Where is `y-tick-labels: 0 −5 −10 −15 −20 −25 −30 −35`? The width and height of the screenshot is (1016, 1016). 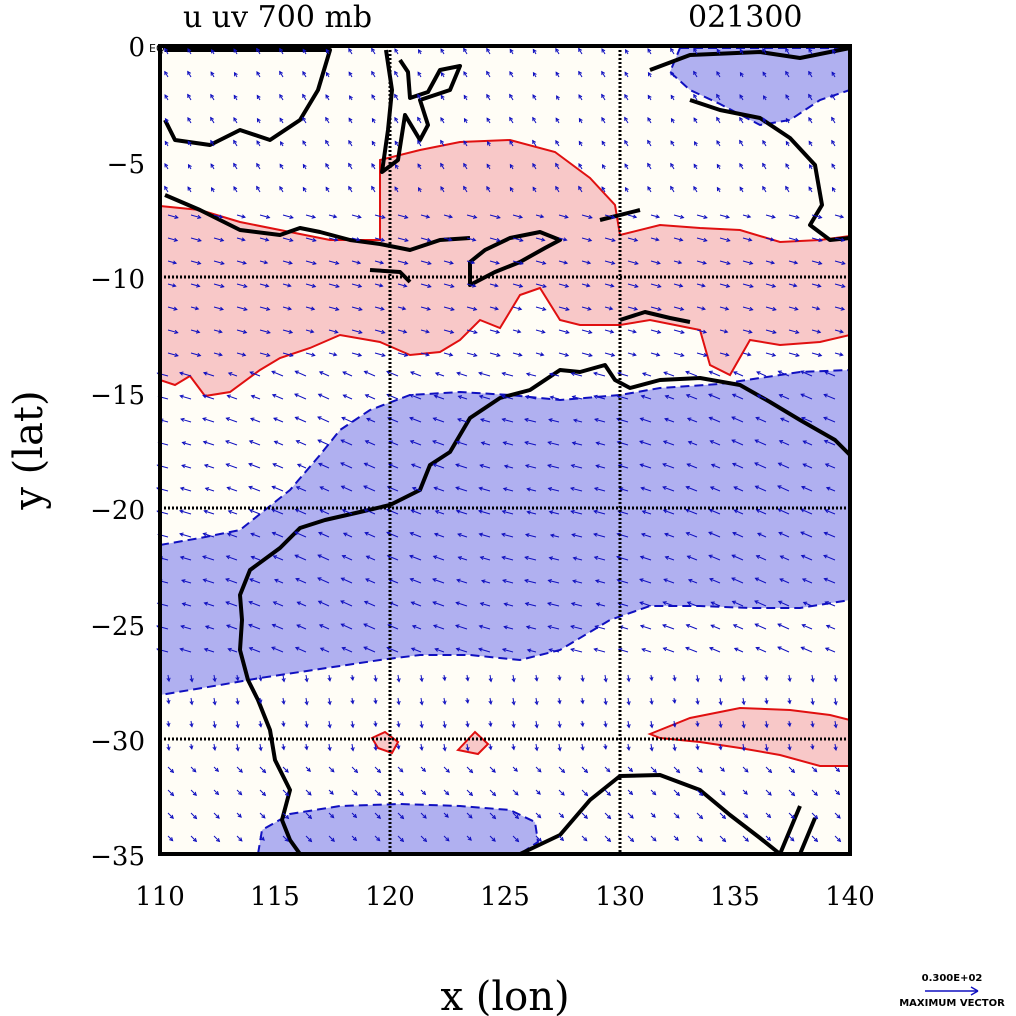
y-tick-labels: 0 −5 −10 −15 −20 −25 −30 −35 is located at coordinates (117, 452).